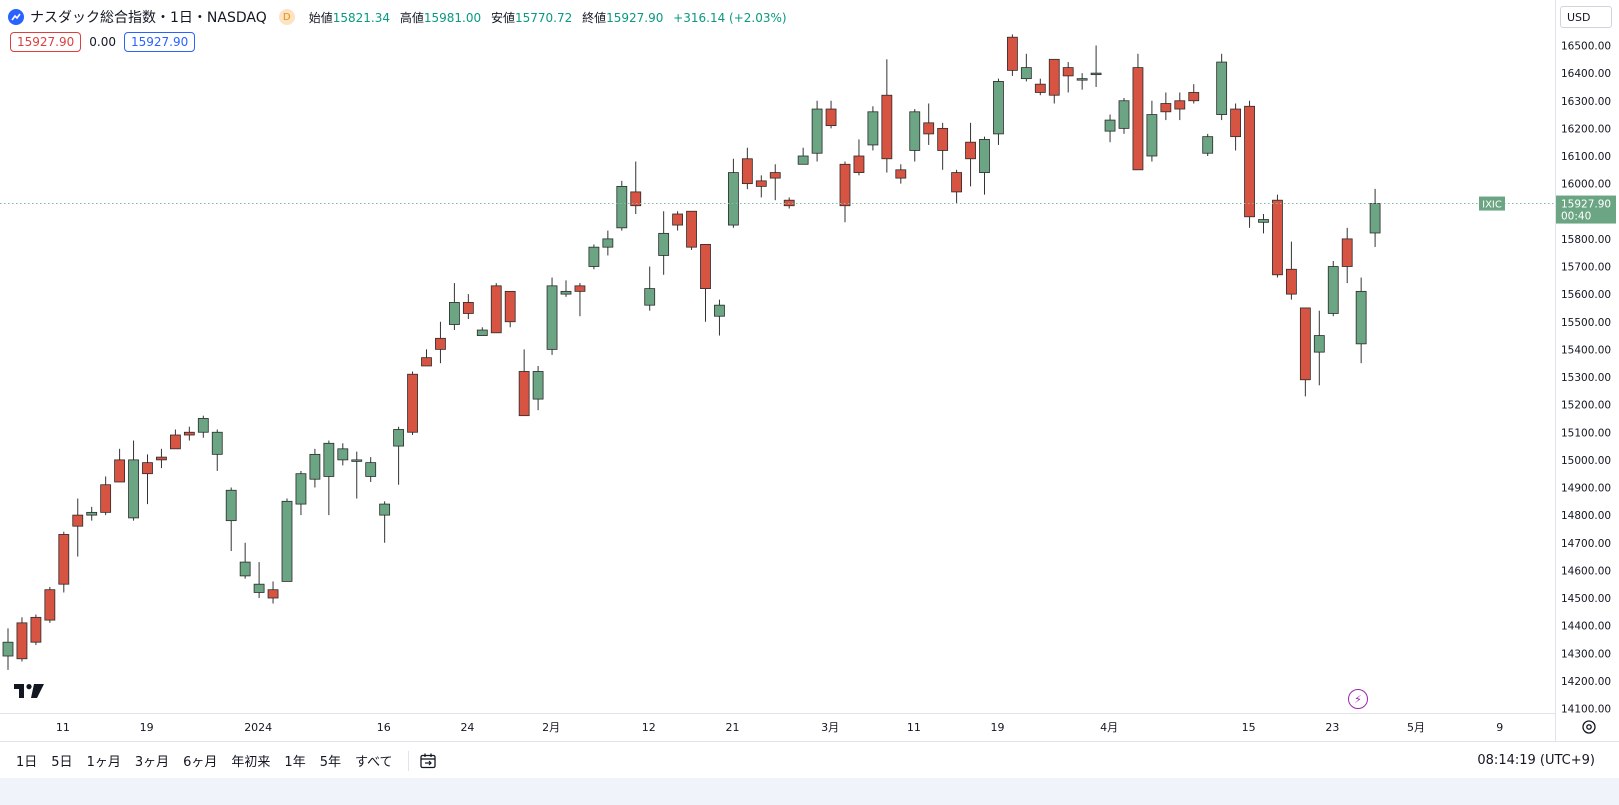 This screenshot has width=1619, height=805. What do you see at coordinates (16, 17) in the screenshot?
I see `nasdaq-logo-icon` at bounding box center [16, 17].